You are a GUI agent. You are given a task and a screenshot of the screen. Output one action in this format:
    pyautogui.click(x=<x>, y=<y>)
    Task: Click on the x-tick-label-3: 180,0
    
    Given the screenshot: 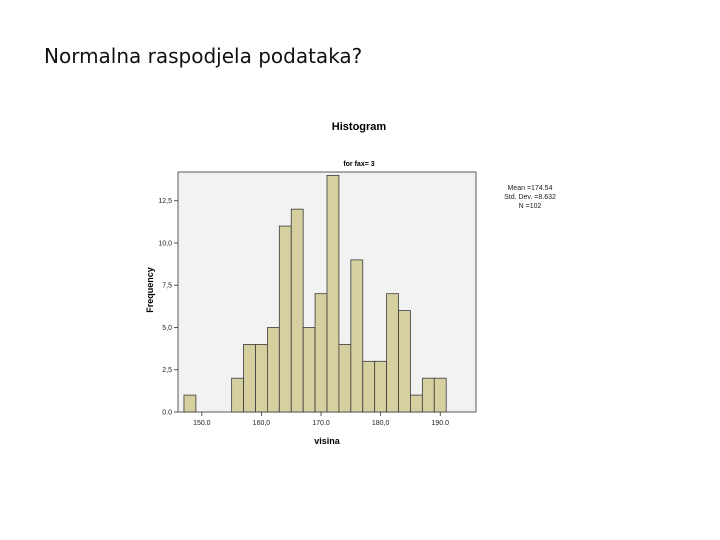 What is the action you would take?
    pyautogui.click(x=381, y=423)
    